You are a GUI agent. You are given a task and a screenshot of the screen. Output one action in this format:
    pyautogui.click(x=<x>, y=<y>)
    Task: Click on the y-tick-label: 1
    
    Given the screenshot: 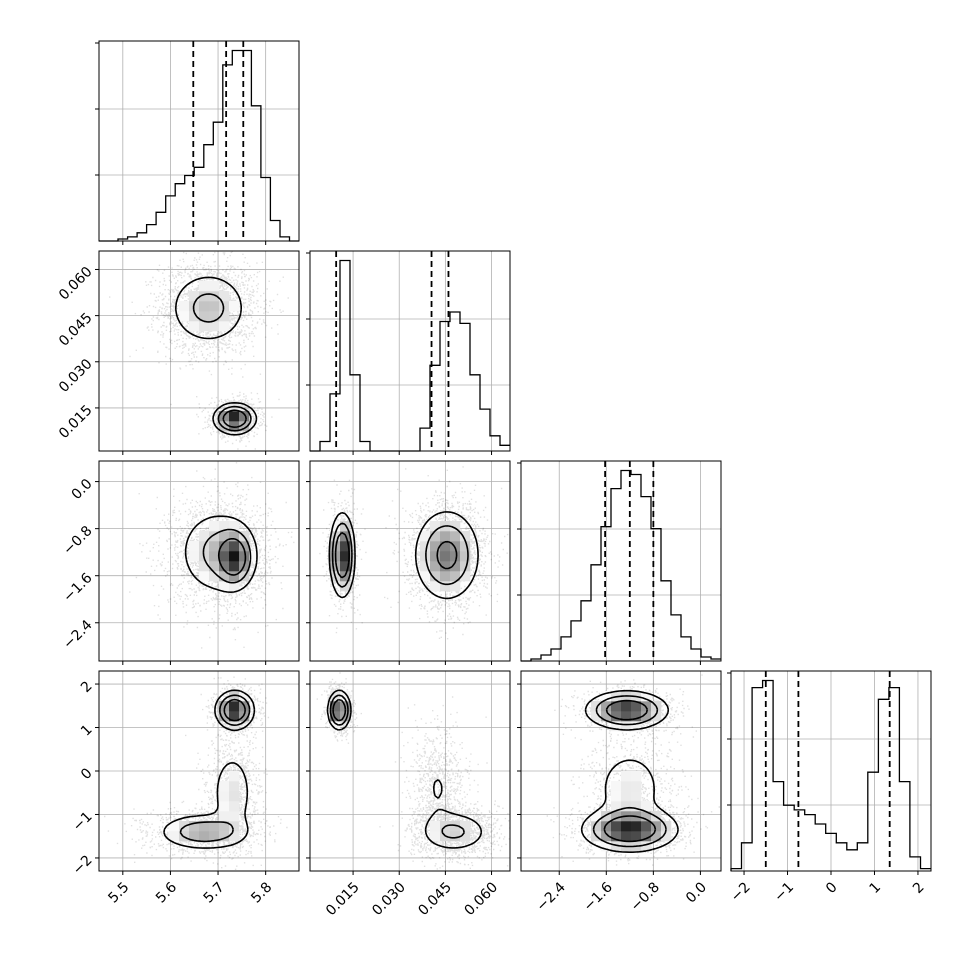 What is the action you would take?
    pyautogui.click(x=87, y=731)
    